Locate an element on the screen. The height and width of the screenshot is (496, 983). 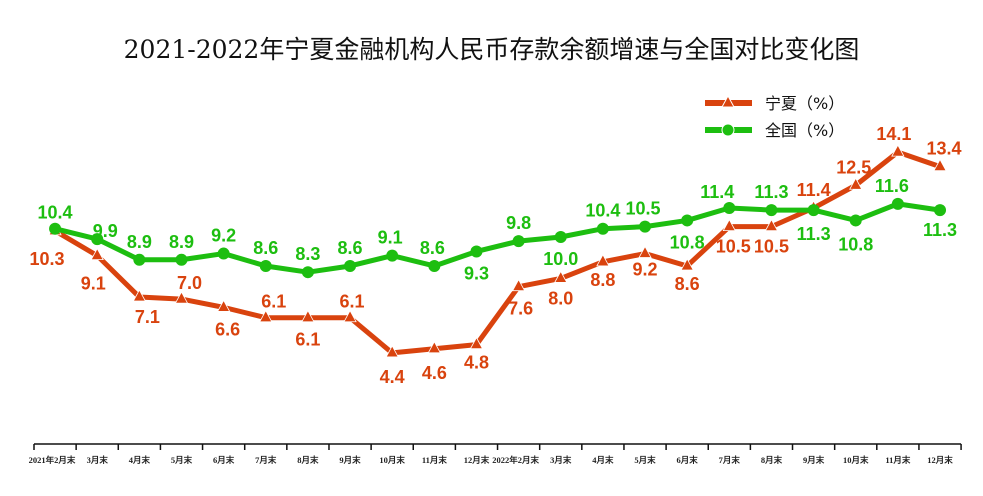
data-label: 7.1 is located at coordinates (147, 317).